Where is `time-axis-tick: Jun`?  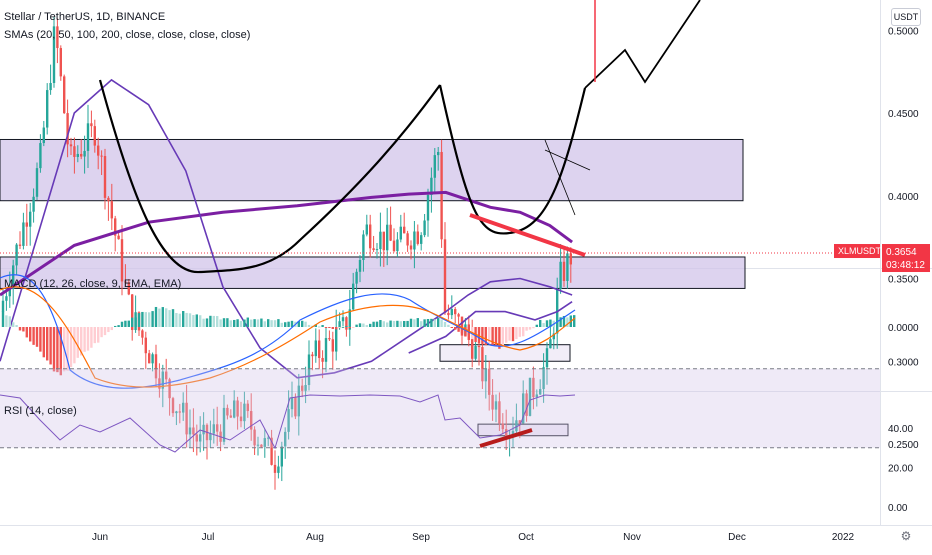
time-axis-tick: Jun is located at coordinates (100, 537).